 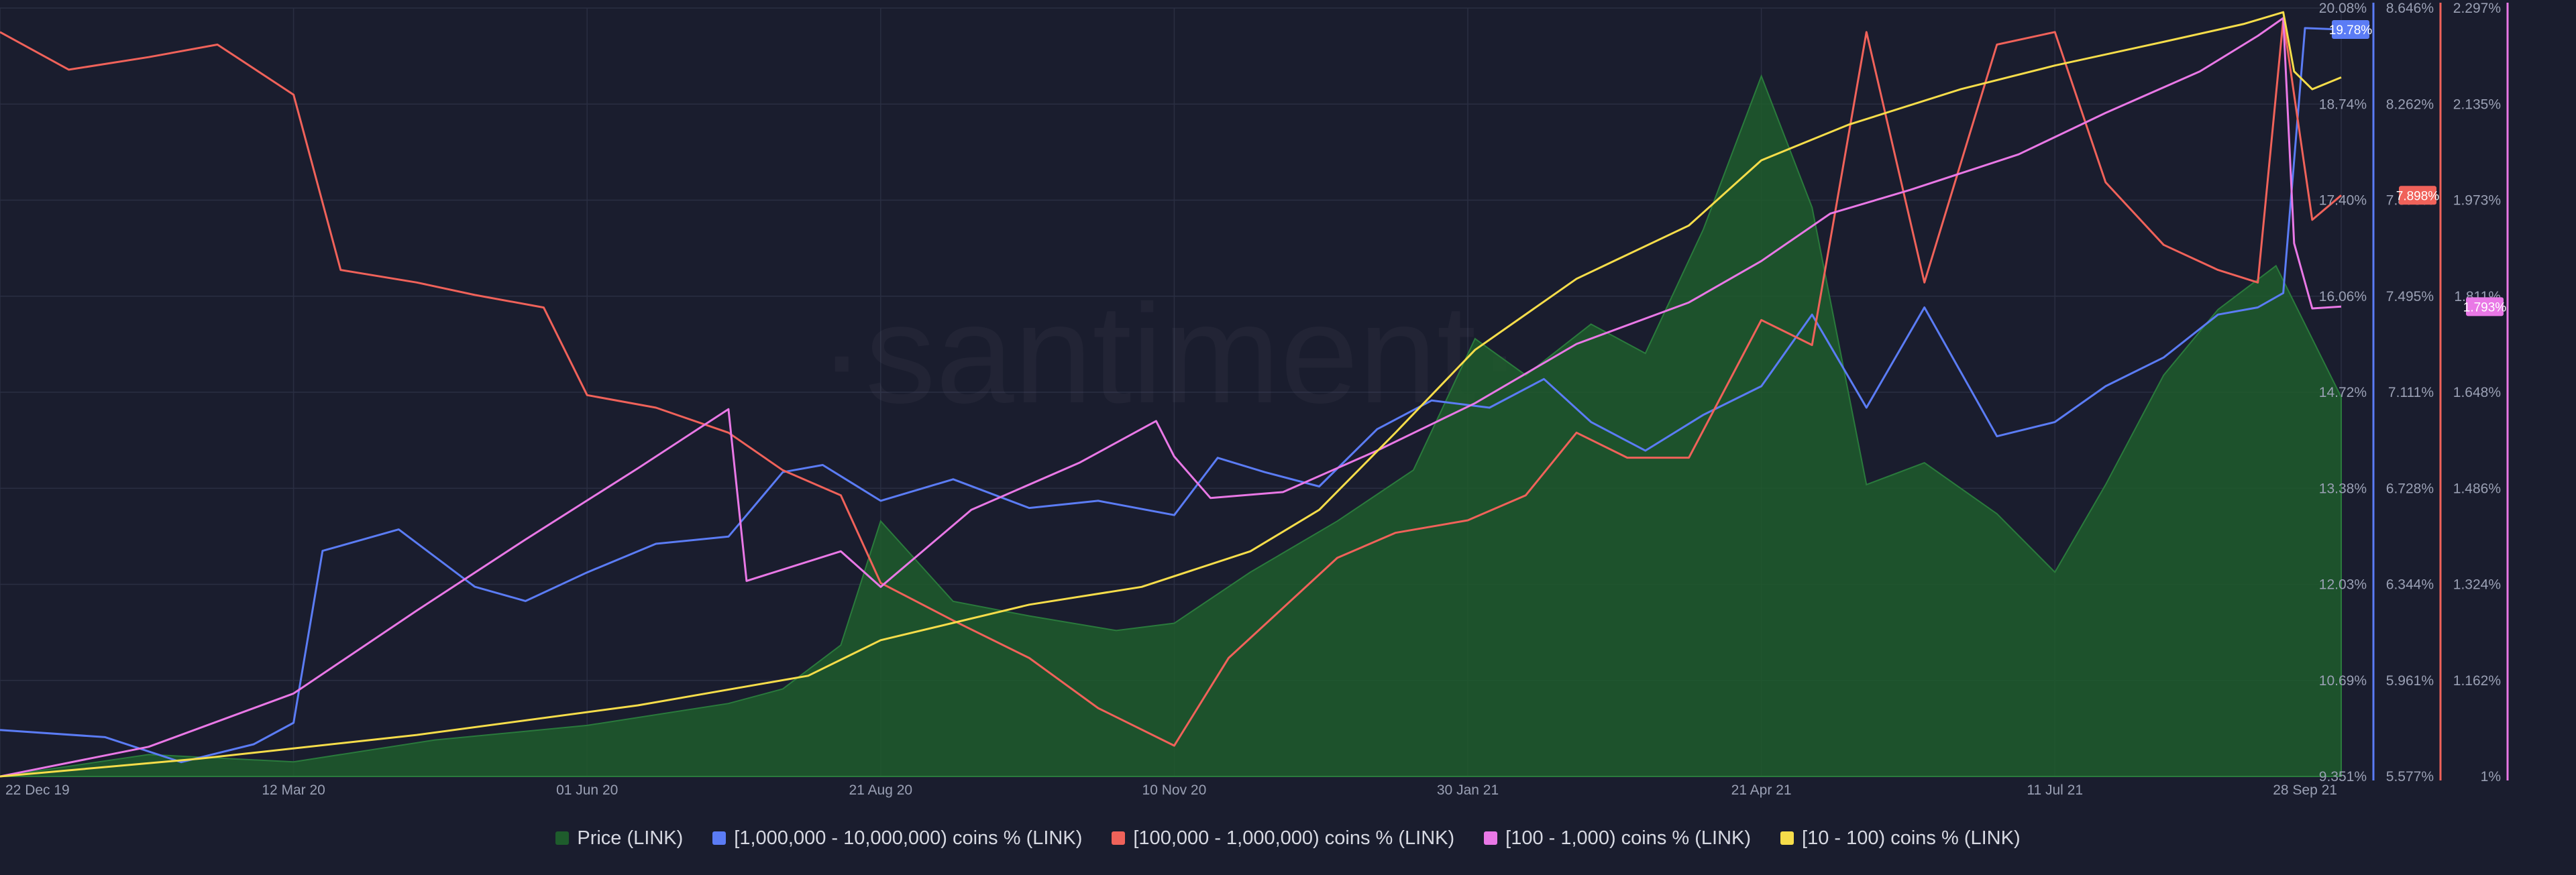 I want to click on y-tick-label: 1.973%, so click(x=2477, y=201).